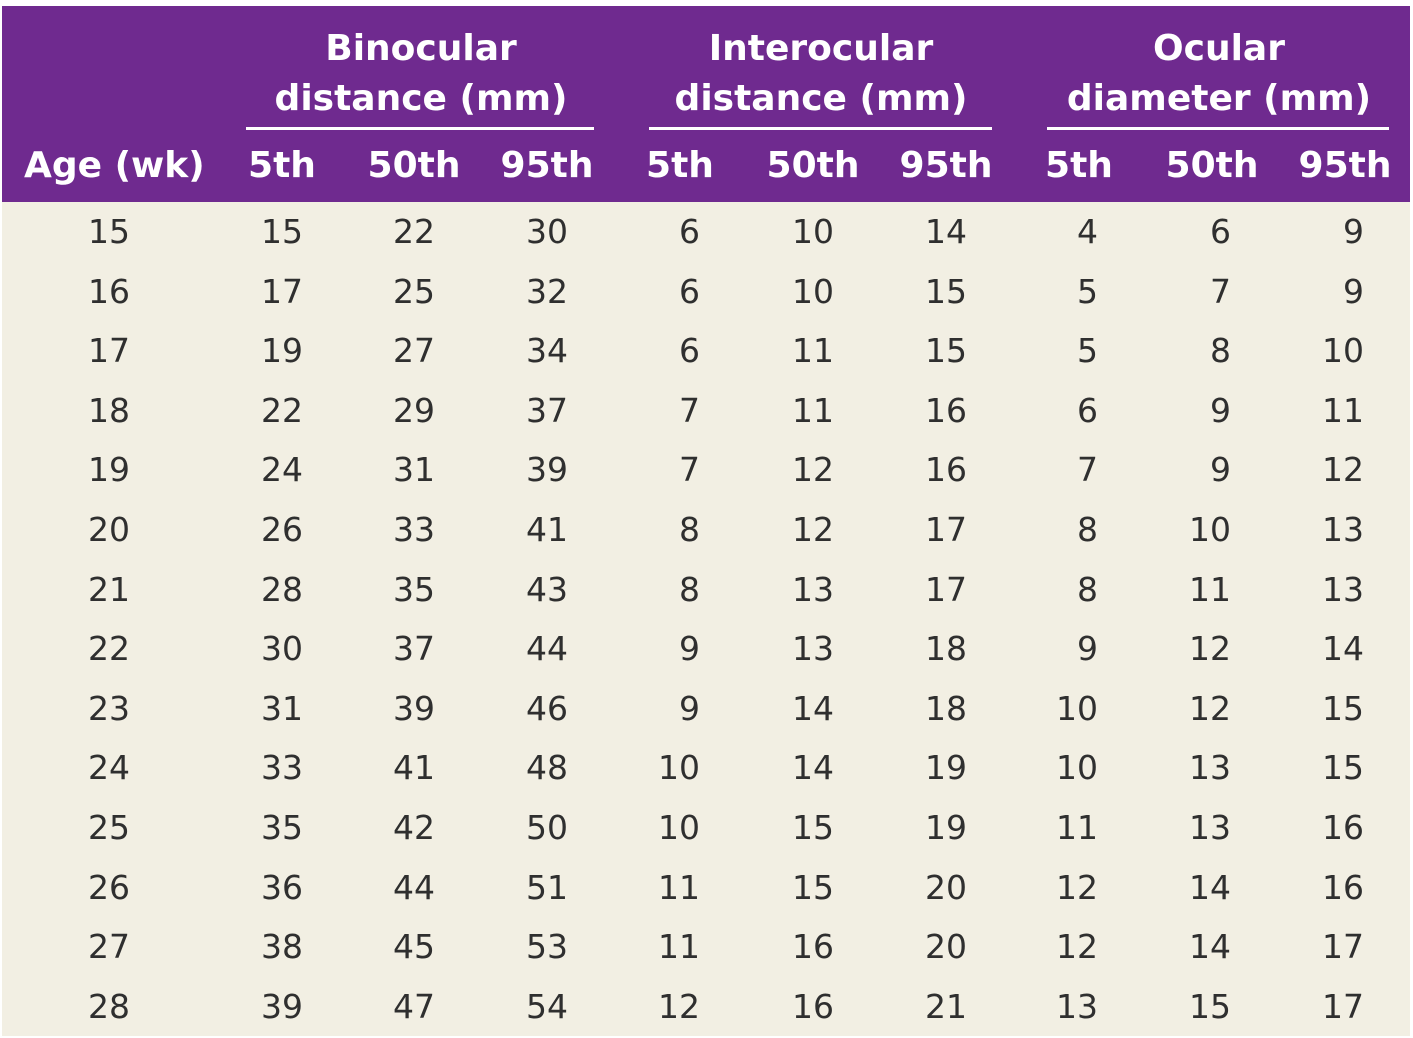 The image size is (1413, 1038). Describe the element at coordinates (282, 708) in the screenshot. I see `cell-binocular-5th: 31` at that location.